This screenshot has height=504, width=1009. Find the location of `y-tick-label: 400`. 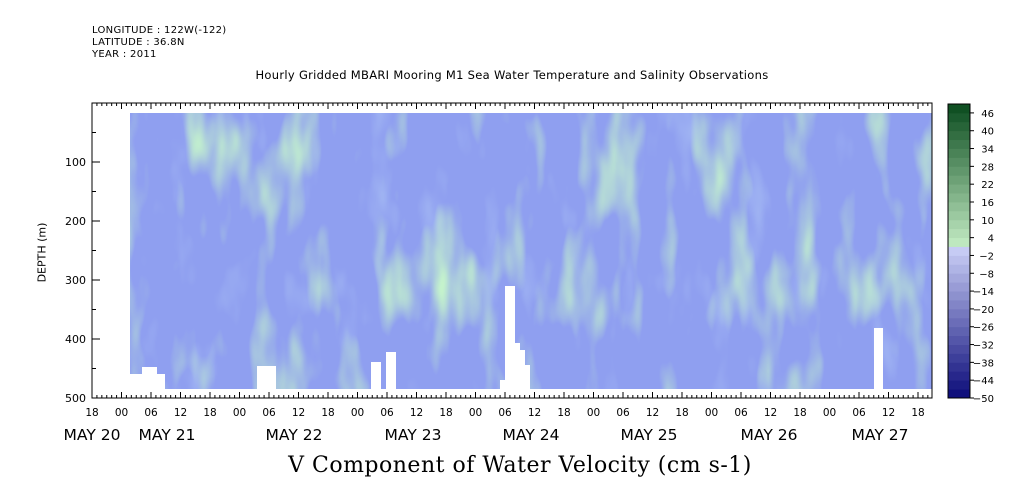

y-tick-label: 400 is located at coordinates (75, 339).